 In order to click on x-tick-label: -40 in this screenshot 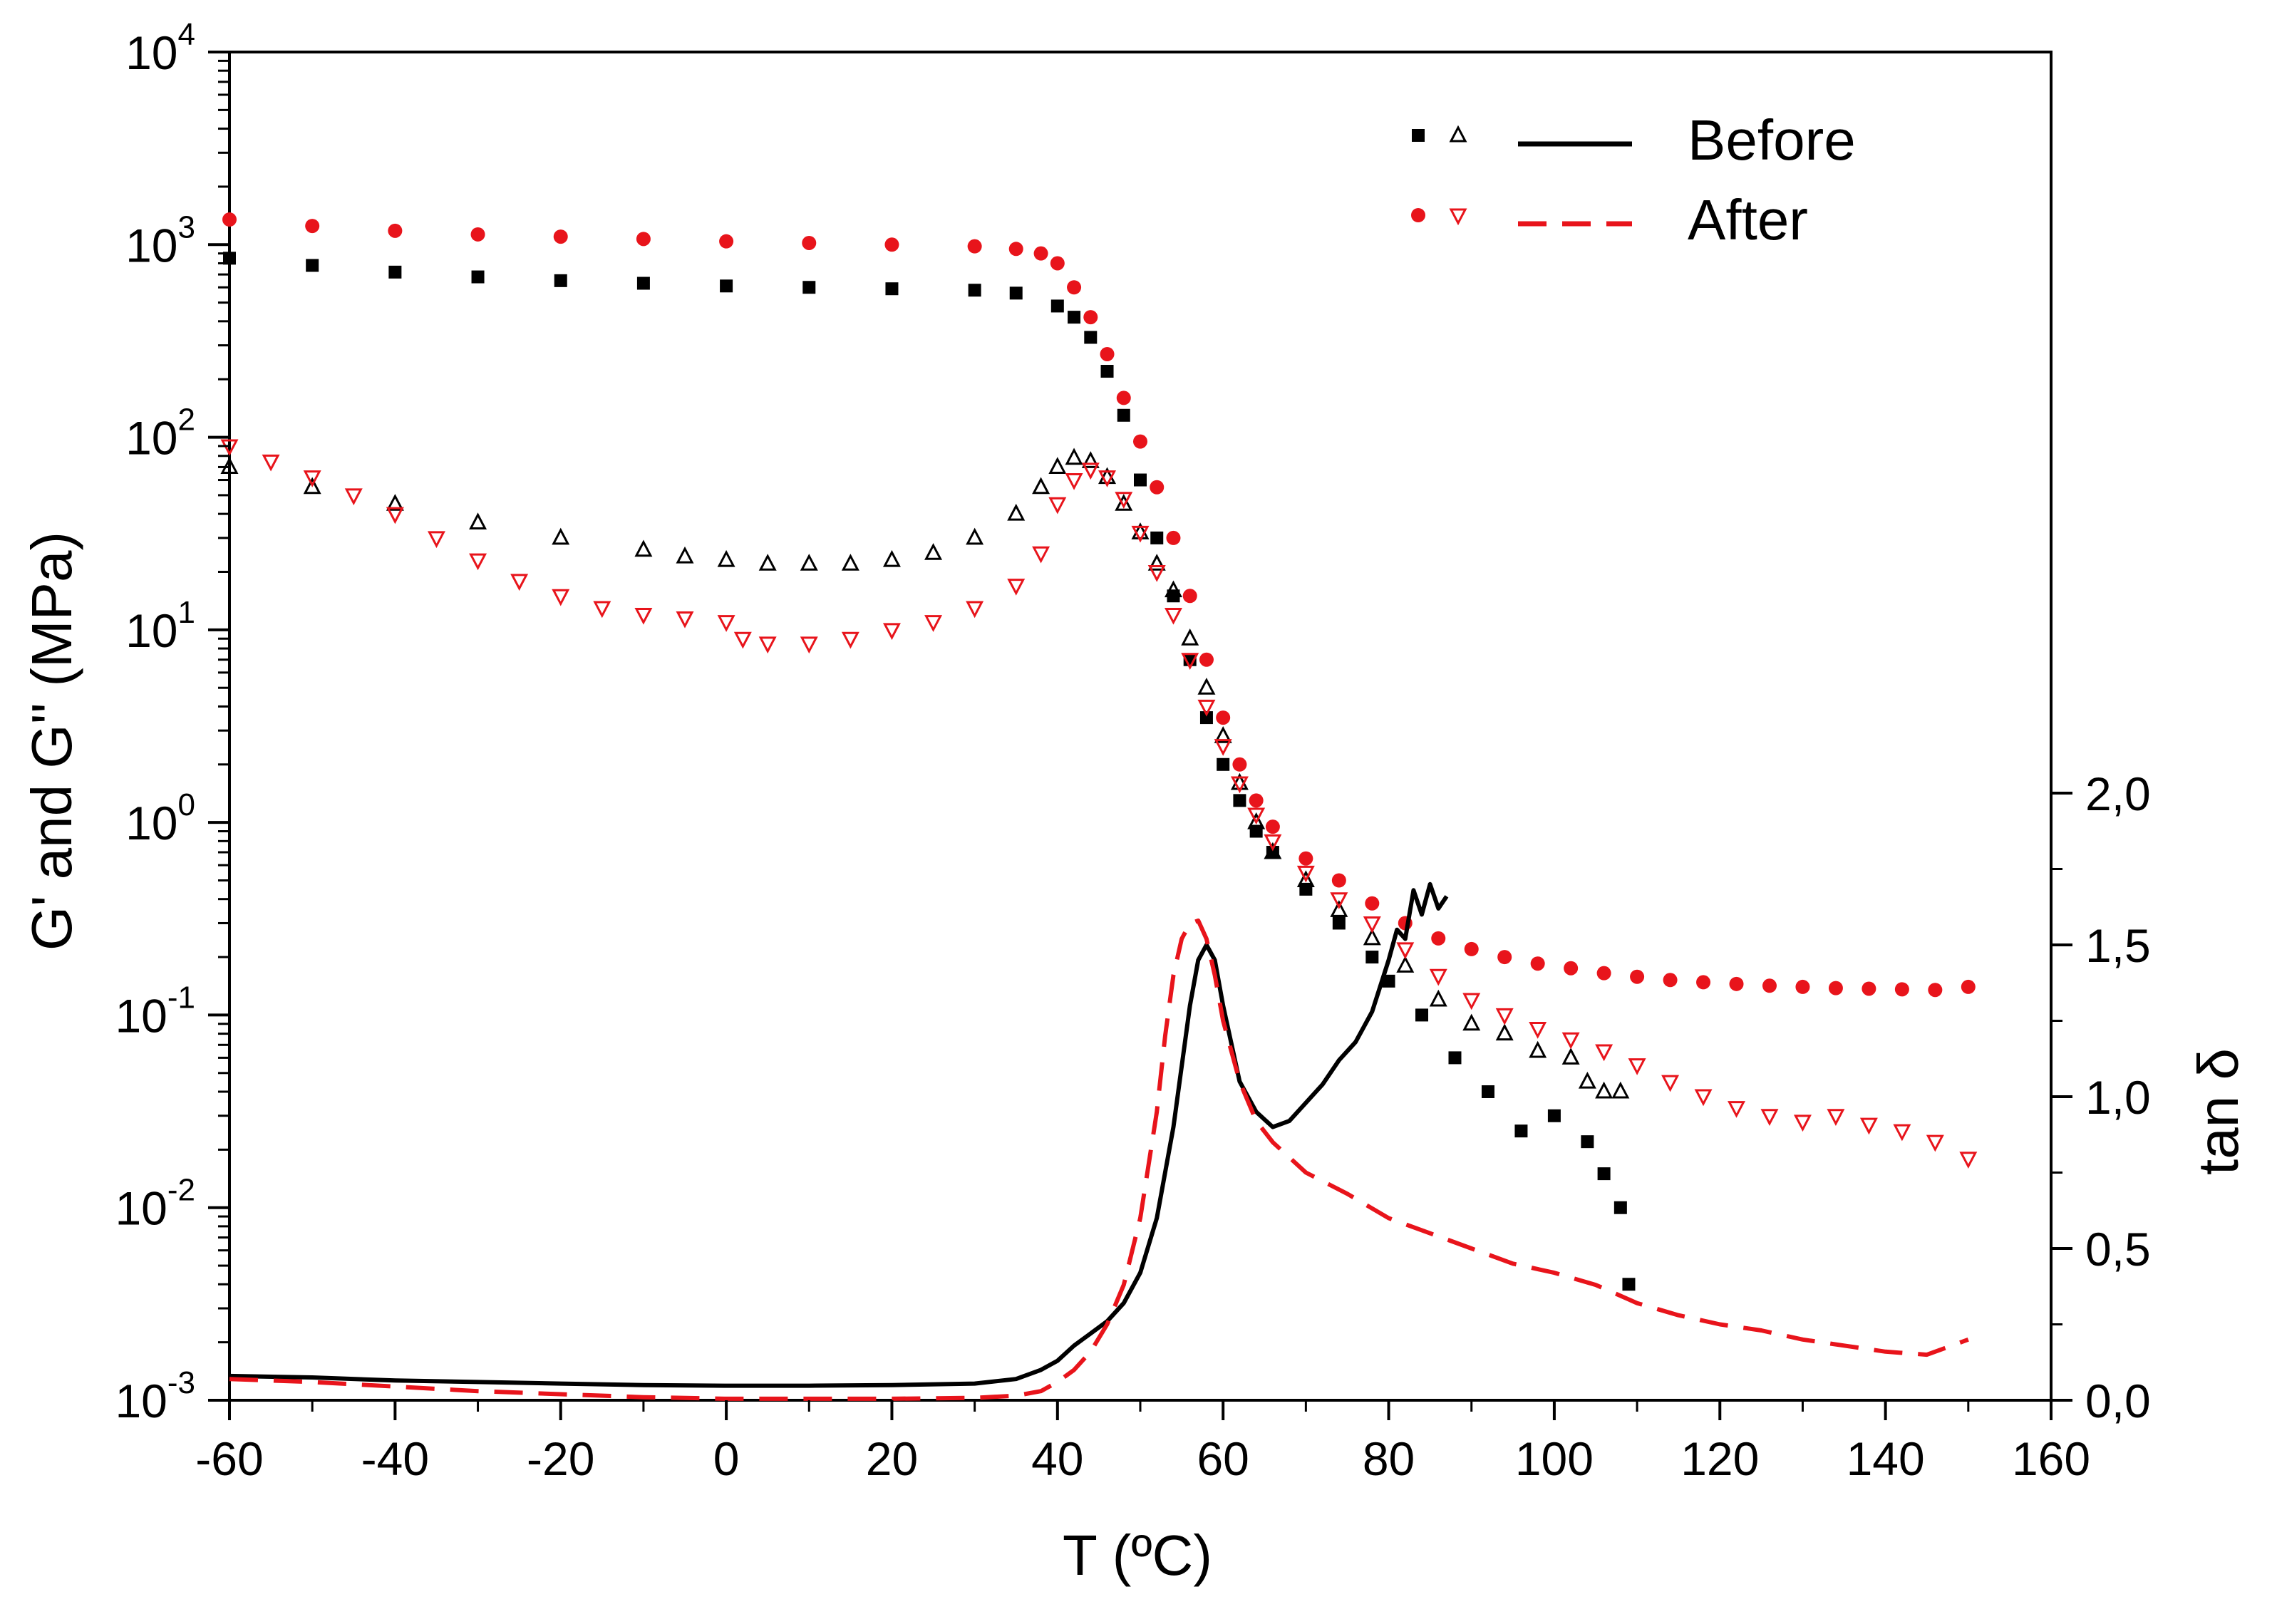, I will do `click(395, 1458)`.